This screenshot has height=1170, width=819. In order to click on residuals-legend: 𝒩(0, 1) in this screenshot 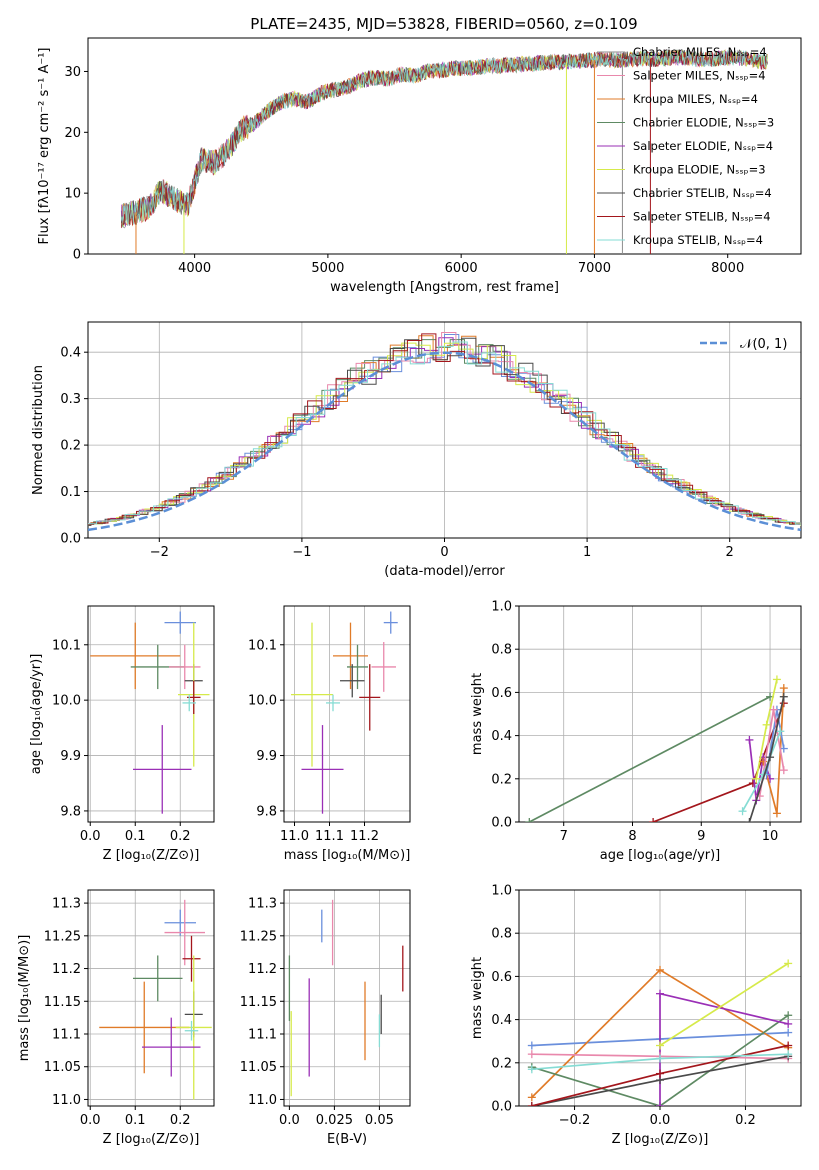, I will do `click(743, 344)`.